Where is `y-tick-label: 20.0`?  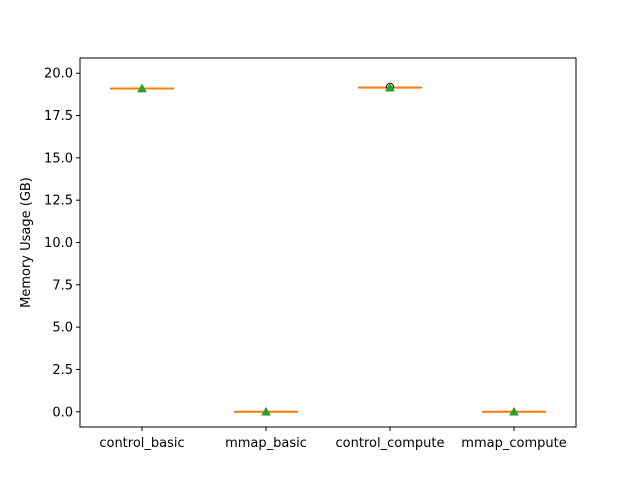 y-tick-label: 20.0 is located at coordinates (58, 74).